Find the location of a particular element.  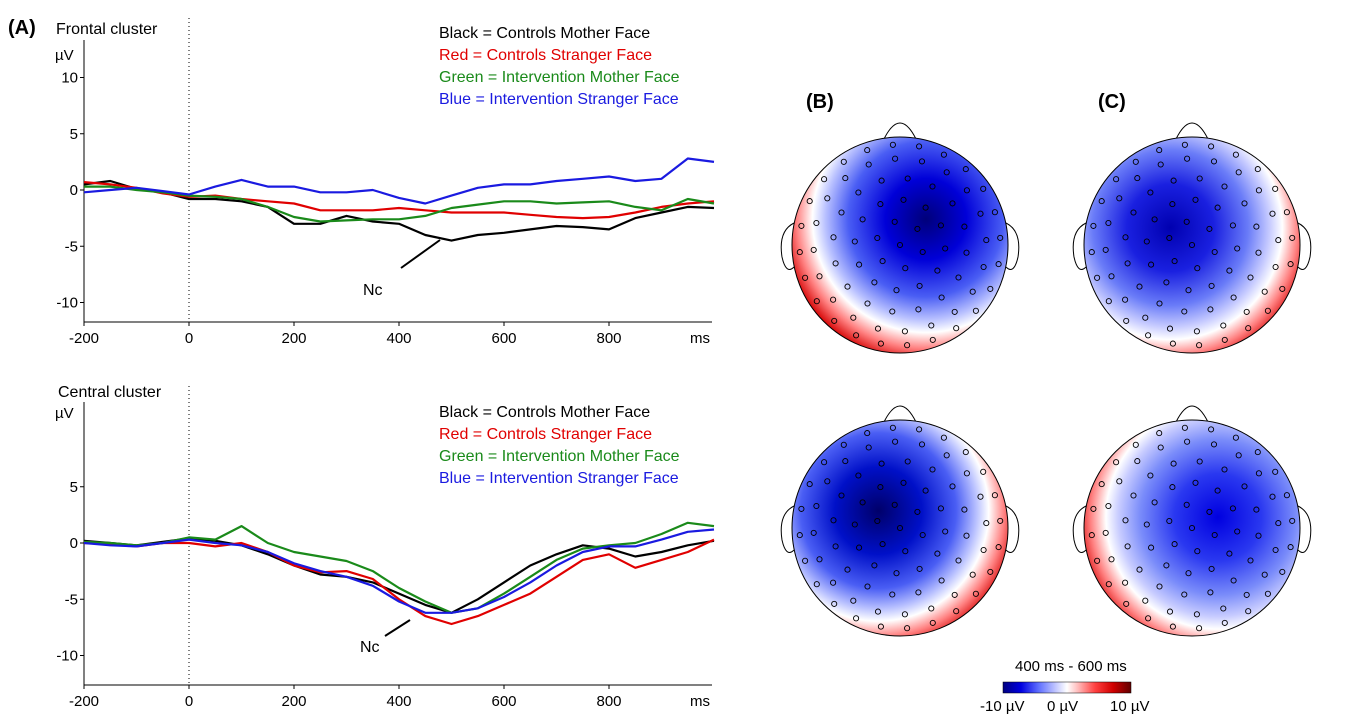

central-xtick-label: 0 is located at coordinates (189, 701).